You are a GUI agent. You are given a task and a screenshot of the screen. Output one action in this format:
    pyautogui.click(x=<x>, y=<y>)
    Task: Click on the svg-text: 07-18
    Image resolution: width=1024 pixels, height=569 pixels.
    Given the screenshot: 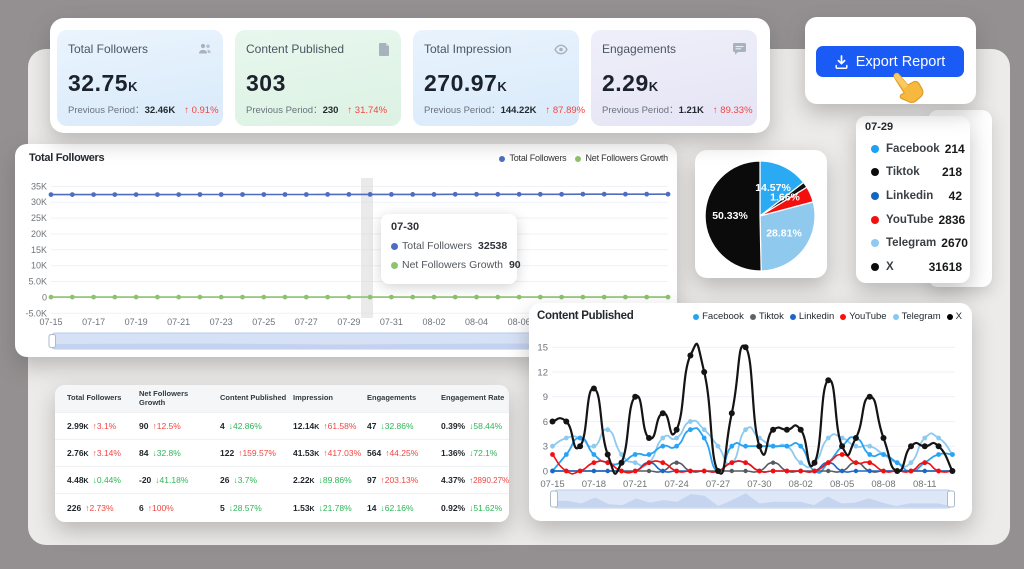 What is the action you would take?
    pyautogui.click(x=594, y=484)
    